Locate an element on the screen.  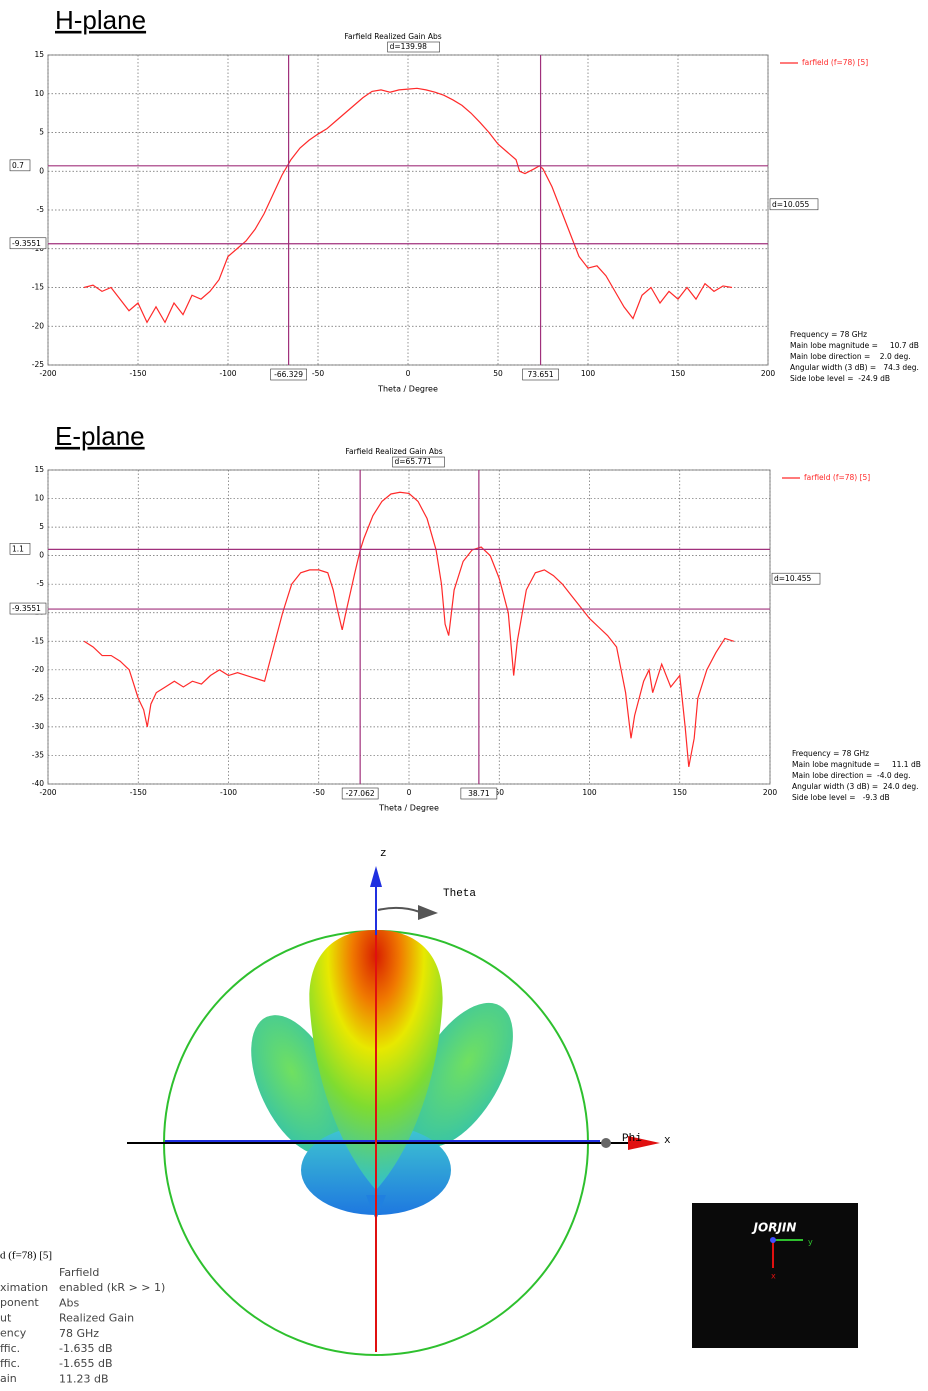
legend-value: -1.655 dB is located at coordinates (86, 1363).